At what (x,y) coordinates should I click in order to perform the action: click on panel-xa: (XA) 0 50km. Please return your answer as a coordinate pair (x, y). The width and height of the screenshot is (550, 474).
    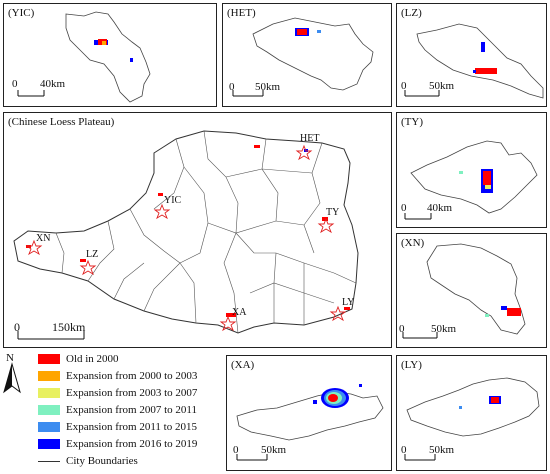
    Looking at the image, I should click on (309, 413).